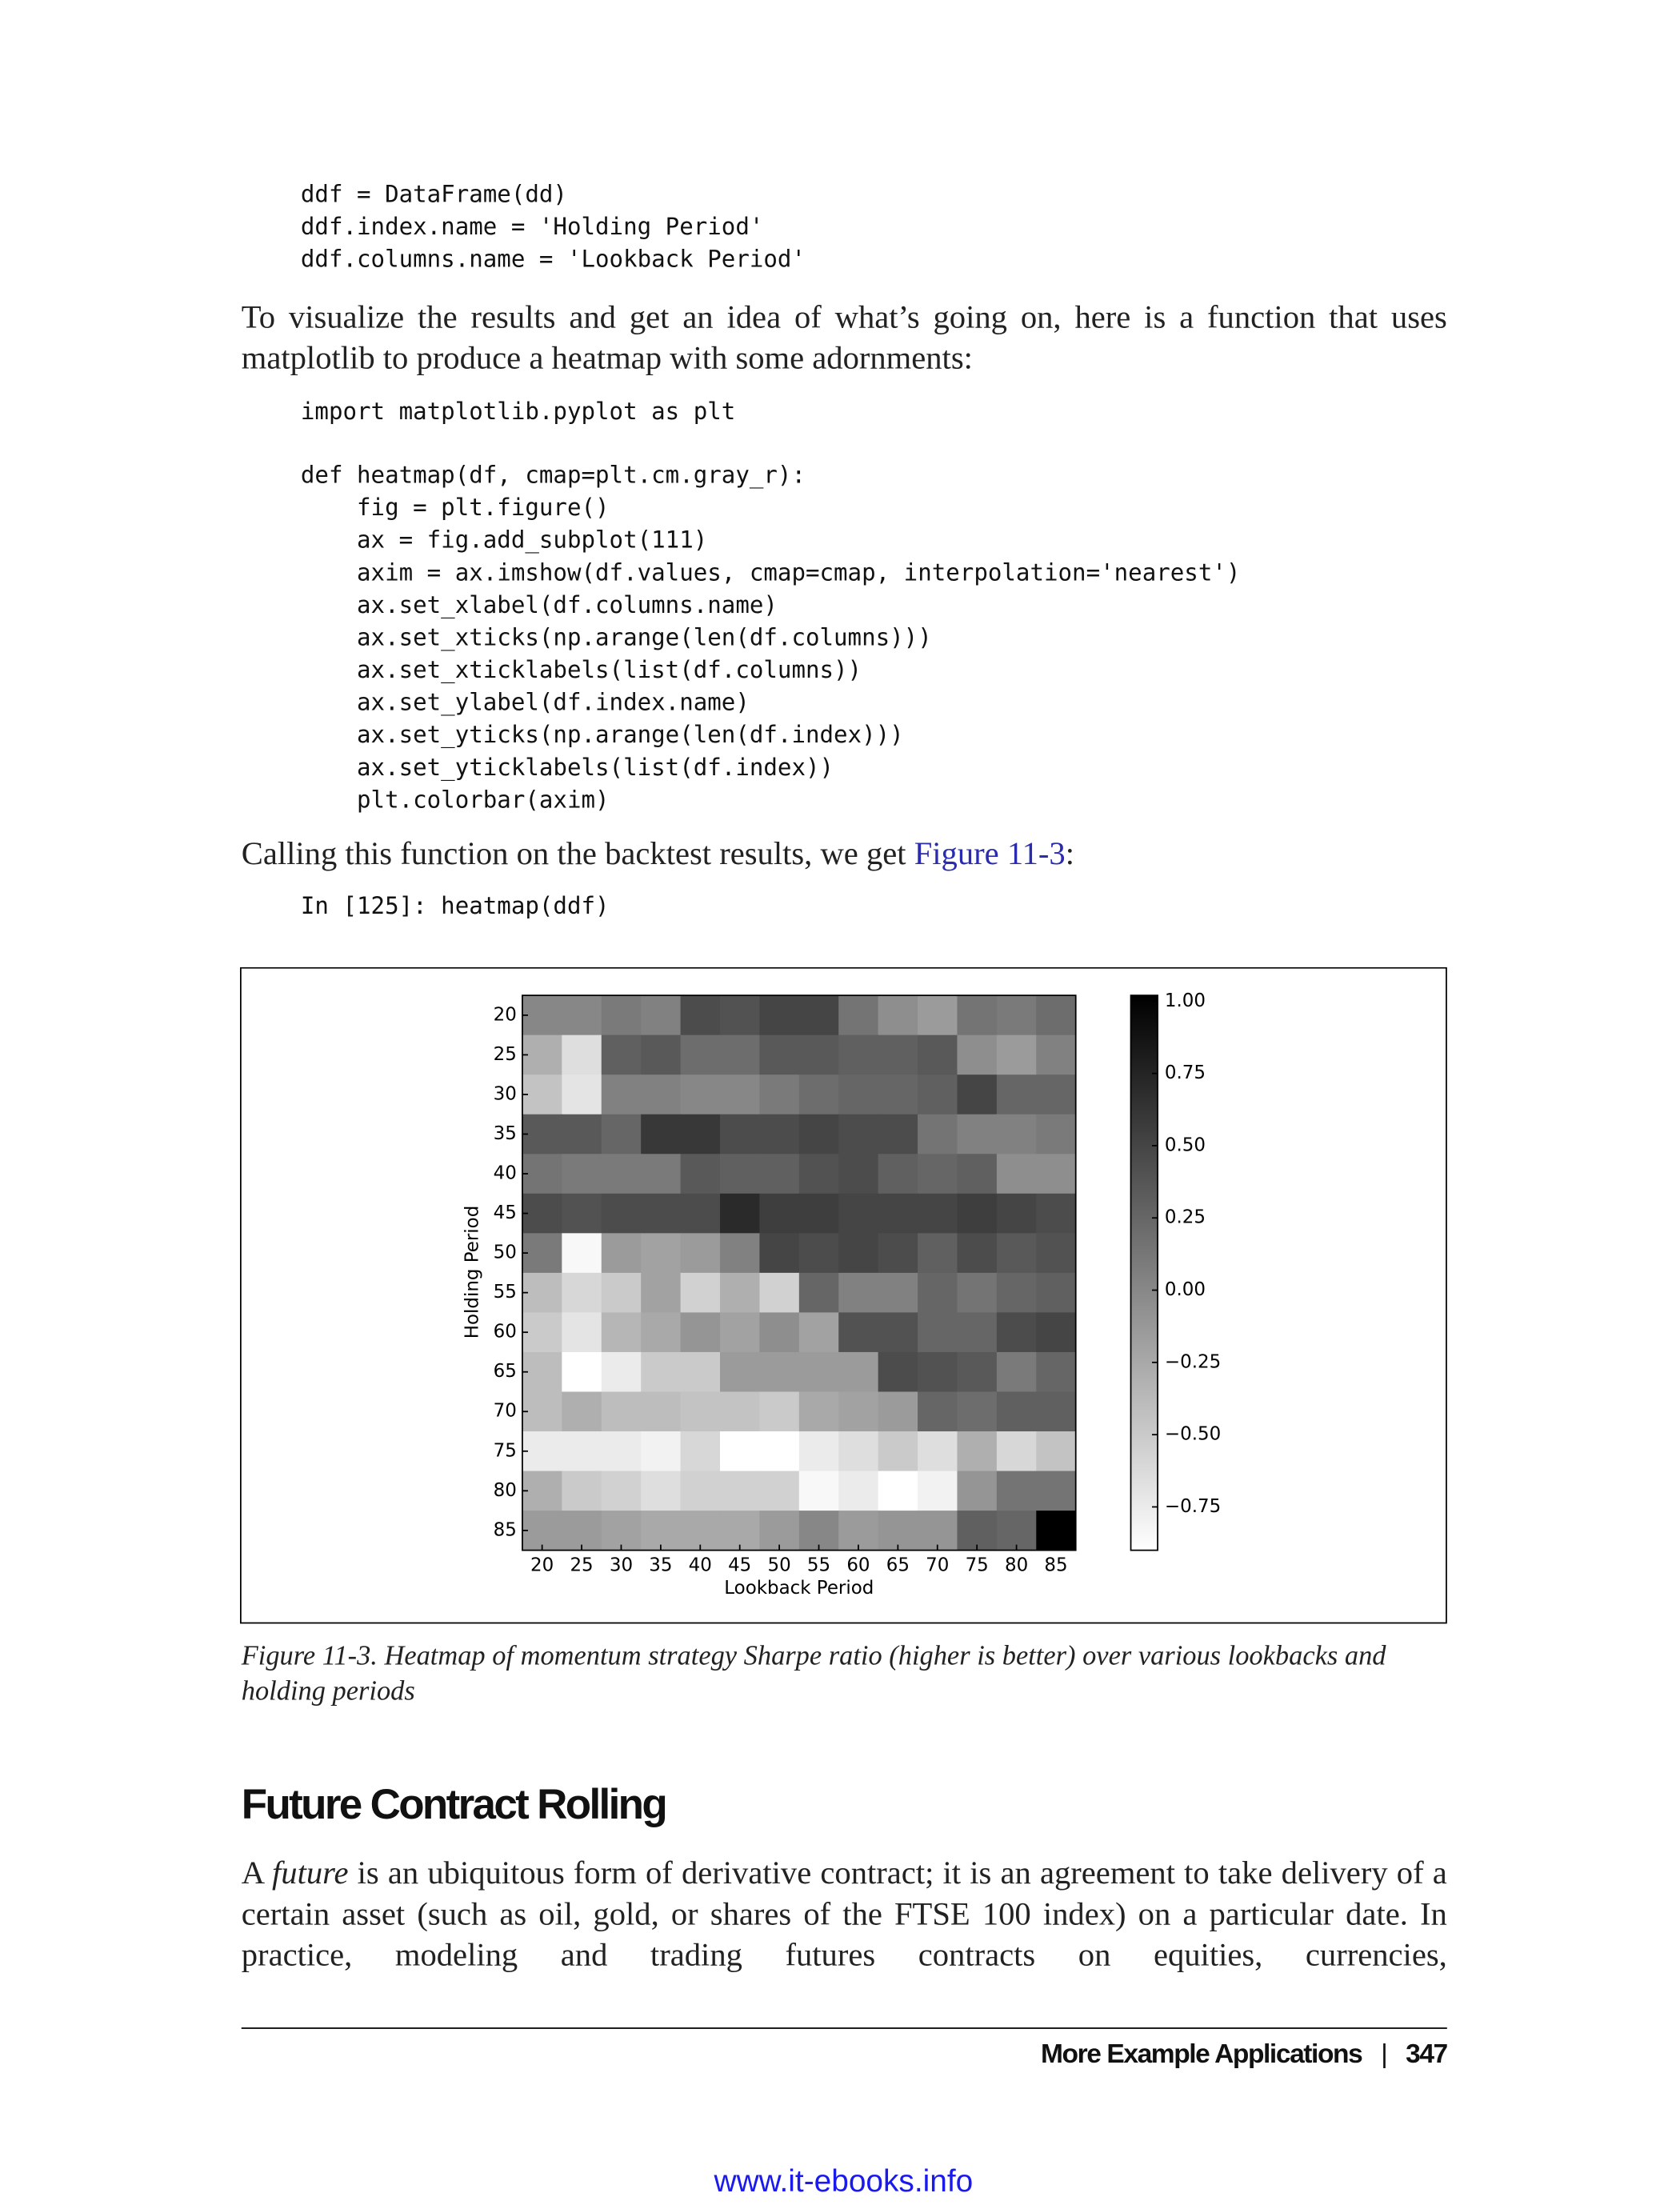  What do you see at coordinates (818, 1565) in the screenshot?
I see `x-tick-label: 55` at bounding box center [818, 1565].